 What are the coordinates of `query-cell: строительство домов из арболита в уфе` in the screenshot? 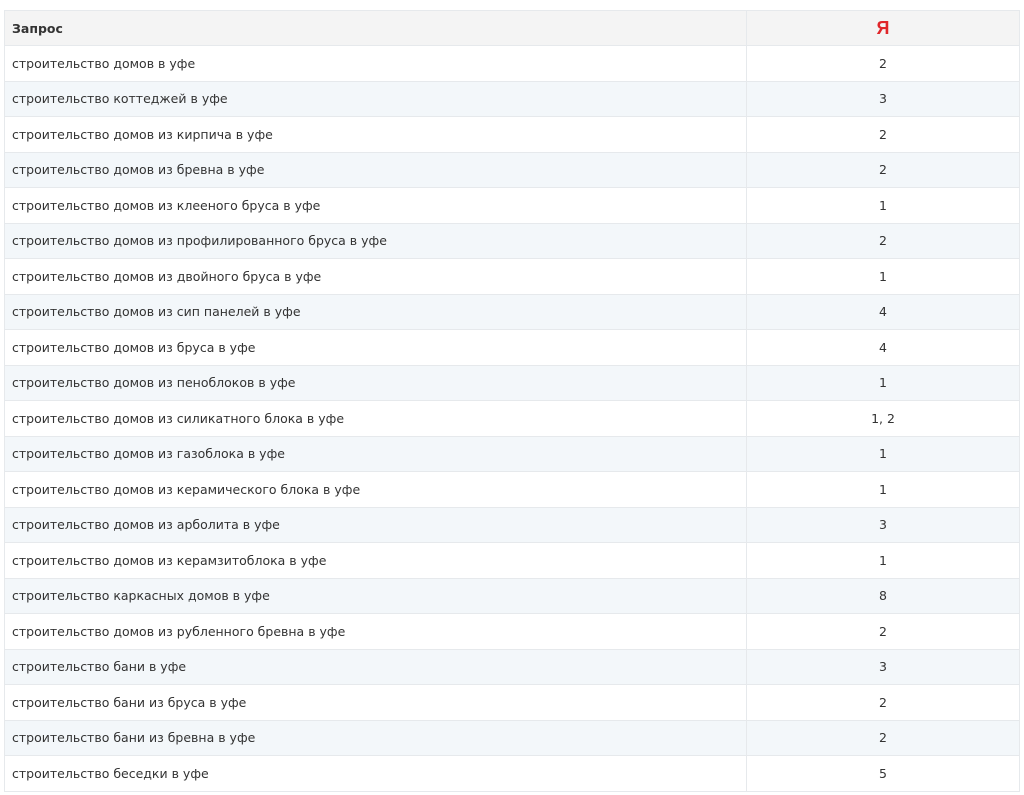 It's located at (375, 524).